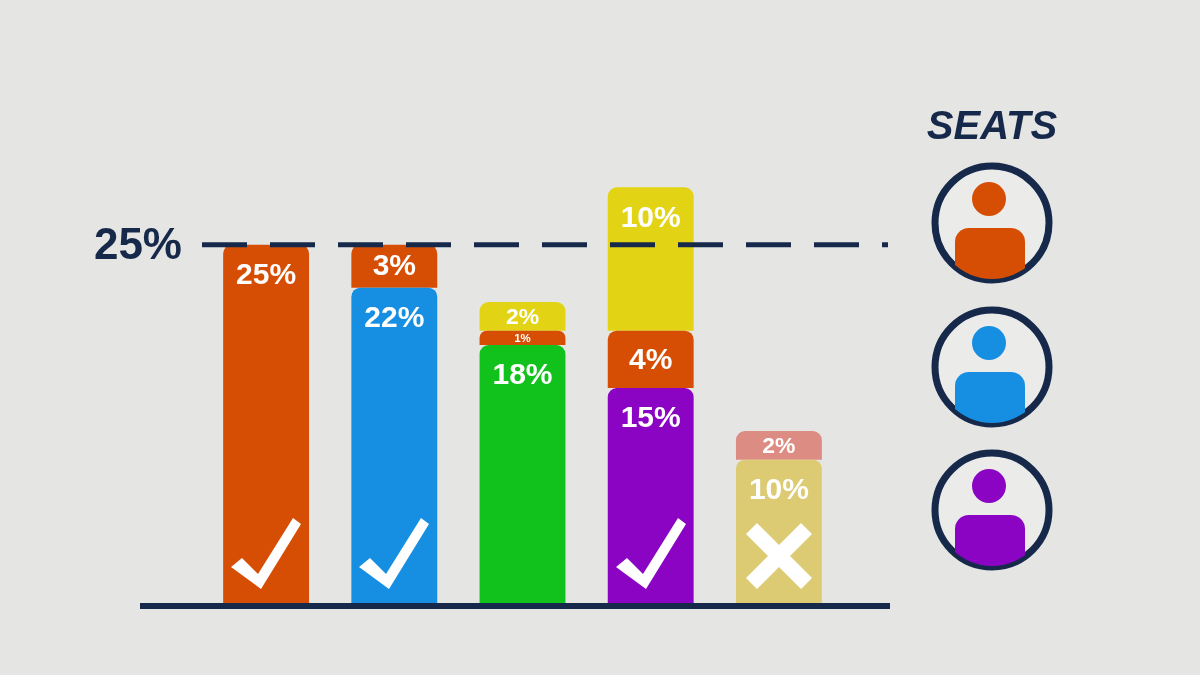 The image size is (1200, 675). What do you see at coordinates (137, 243) in the screenshot?
I see `ref-line-label: 25%` at bounding box center [137, 243].